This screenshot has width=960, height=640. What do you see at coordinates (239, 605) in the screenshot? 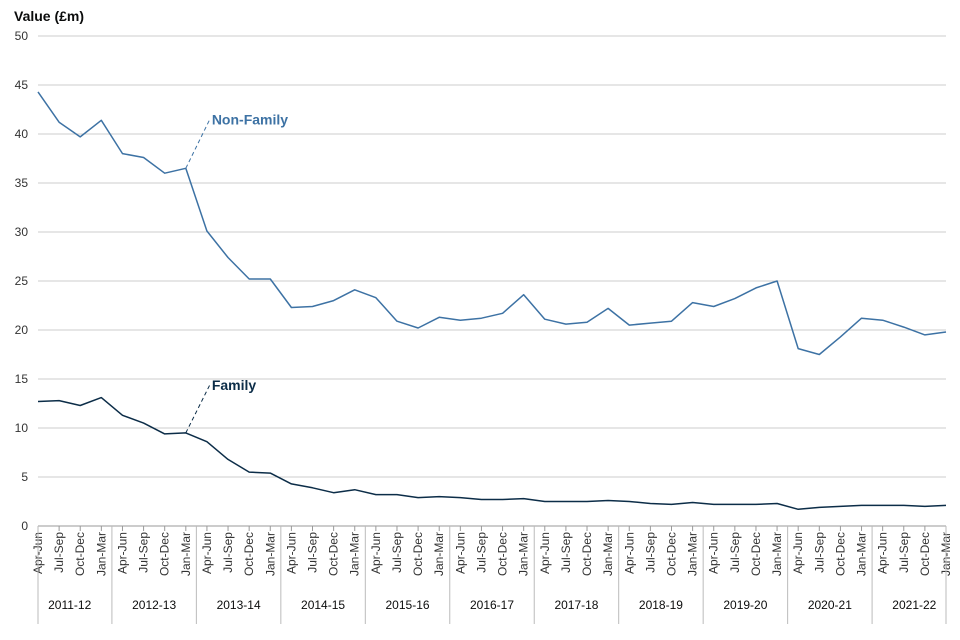
I see `x-year-label: 2013-14` at bounding box center [239, 605].